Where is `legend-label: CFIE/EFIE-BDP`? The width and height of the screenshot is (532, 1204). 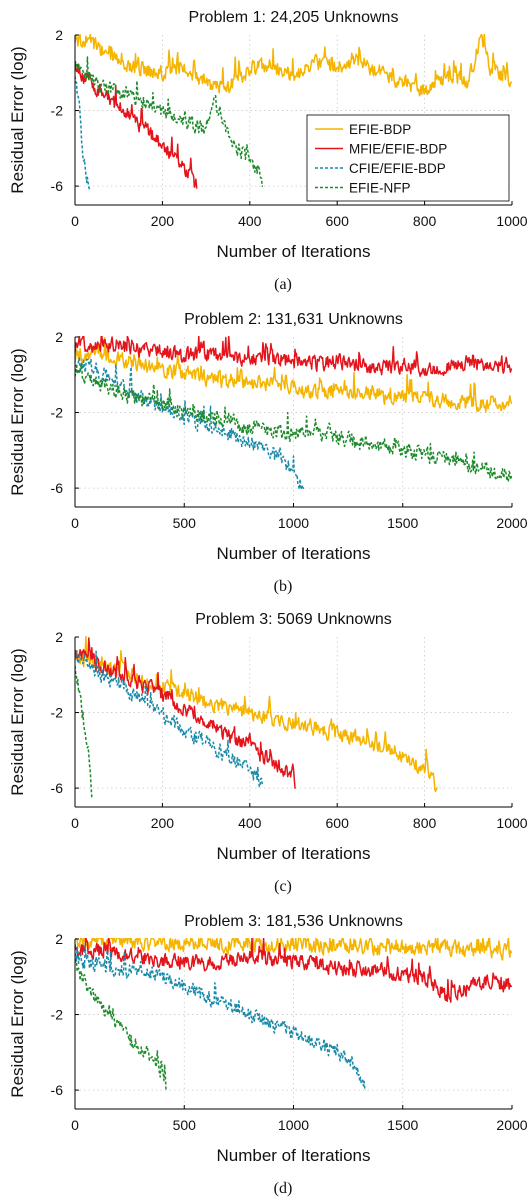
legend-label: CFIE/EFIE-BDP is located at coordinates (397, 168).